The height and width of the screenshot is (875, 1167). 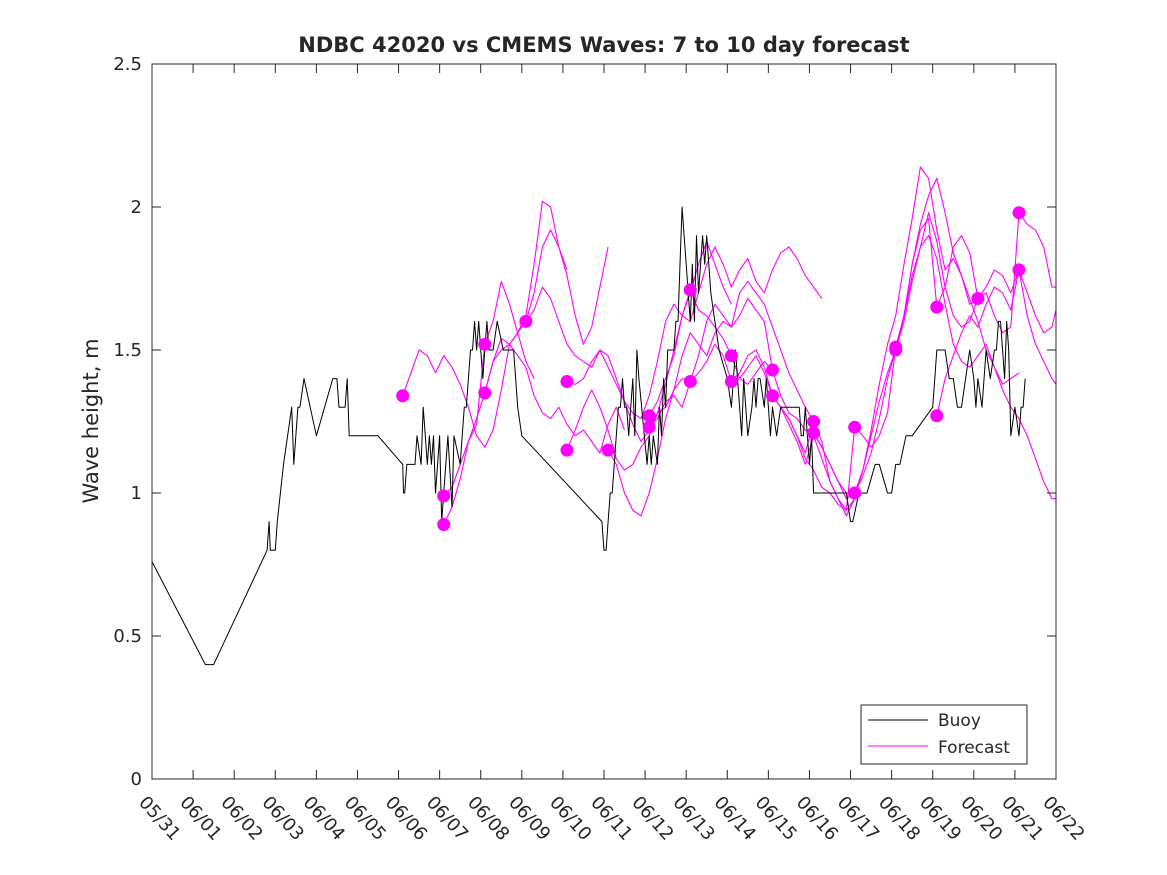 I want to click on y-tick-label: 0, so click(x=136, y=779).